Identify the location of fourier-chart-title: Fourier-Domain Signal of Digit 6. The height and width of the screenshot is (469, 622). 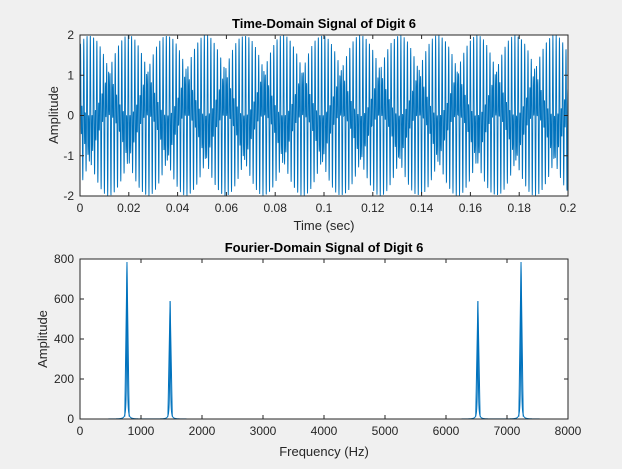
(324, 247).